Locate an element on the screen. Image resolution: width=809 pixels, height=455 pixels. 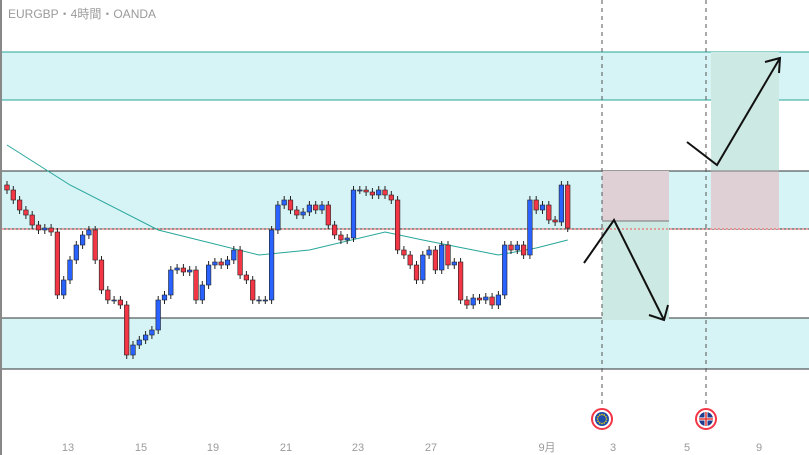
flag-cross is located at coordinates (706, 419).